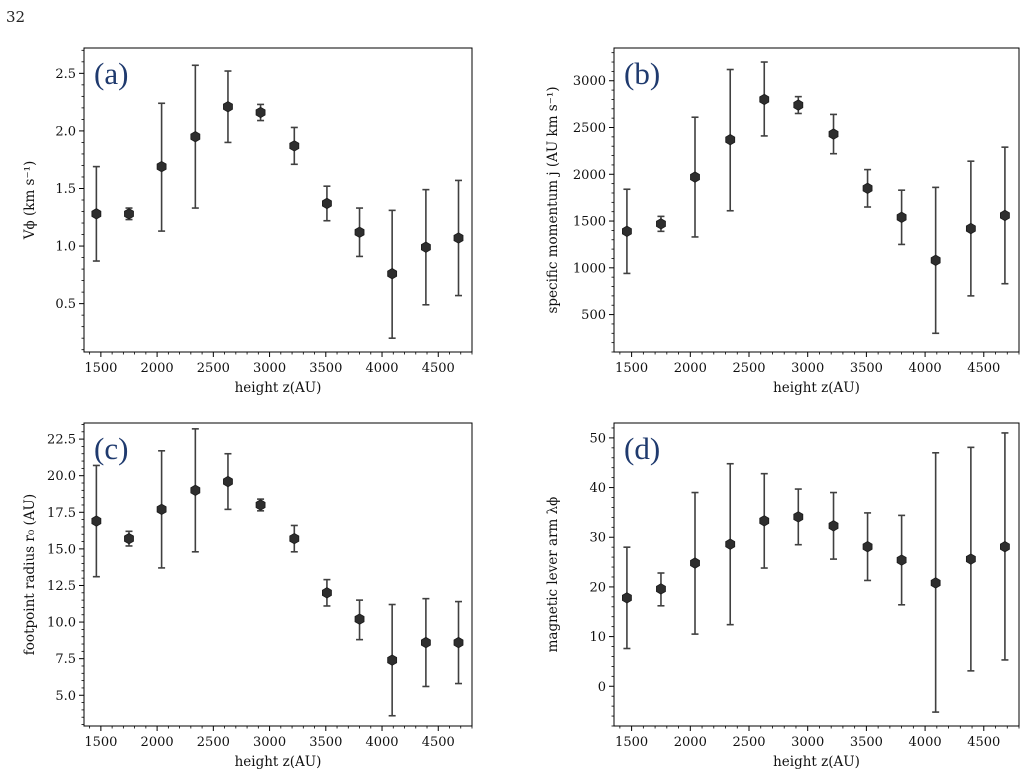  What do you see at coordinates (597, 438) in the screenshot?
I see `y-tick-label: 50` at bounding box center [597, 438].